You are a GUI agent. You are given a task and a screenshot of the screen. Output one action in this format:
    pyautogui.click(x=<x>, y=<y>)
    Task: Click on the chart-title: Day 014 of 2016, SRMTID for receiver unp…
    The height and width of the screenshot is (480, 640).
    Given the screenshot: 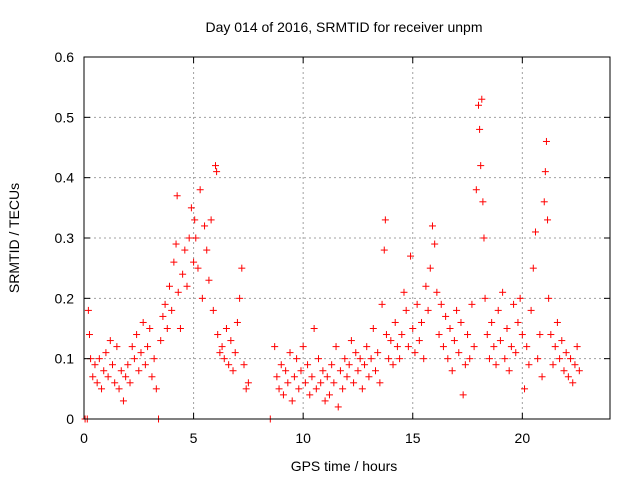 What is the action you would take?
    pyautogui.click(x=343, y=27)
    